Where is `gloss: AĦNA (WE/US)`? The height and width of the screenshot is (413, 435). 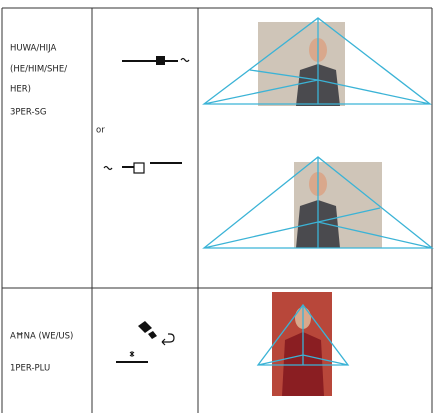 gloss: AĦNA (WE/US) is located at coordinates (41, 337).